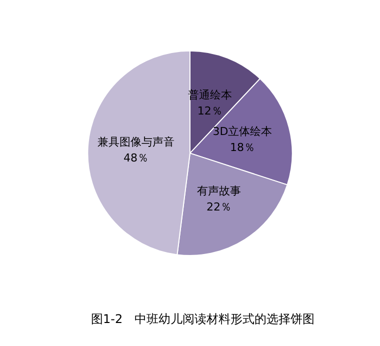  What do you see at coordinates (135, 141) in the screenshot?
I see `slice-label: 兼具图像与声音` at bounding box center [135, 141].